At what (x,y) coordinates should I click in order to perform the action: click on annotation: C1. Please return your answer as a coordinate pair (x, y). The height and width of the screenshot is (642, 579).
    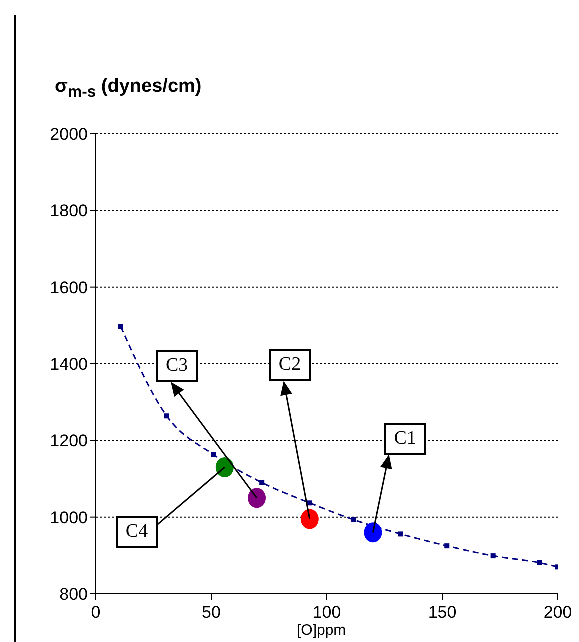
    Looking at the image, I should click on (405, 438).